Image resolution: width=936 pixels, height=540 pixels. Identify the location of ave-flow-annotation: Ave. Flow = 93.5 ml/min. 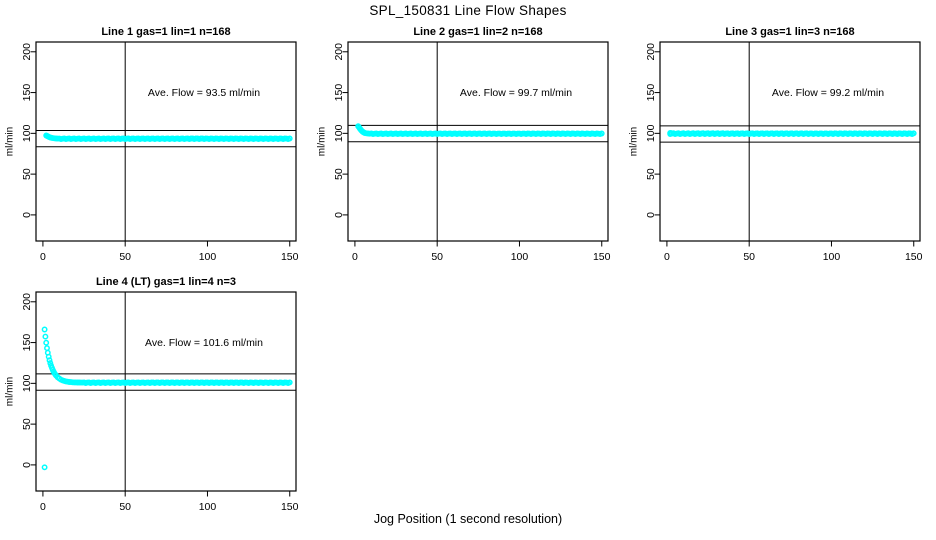
(204, 93).